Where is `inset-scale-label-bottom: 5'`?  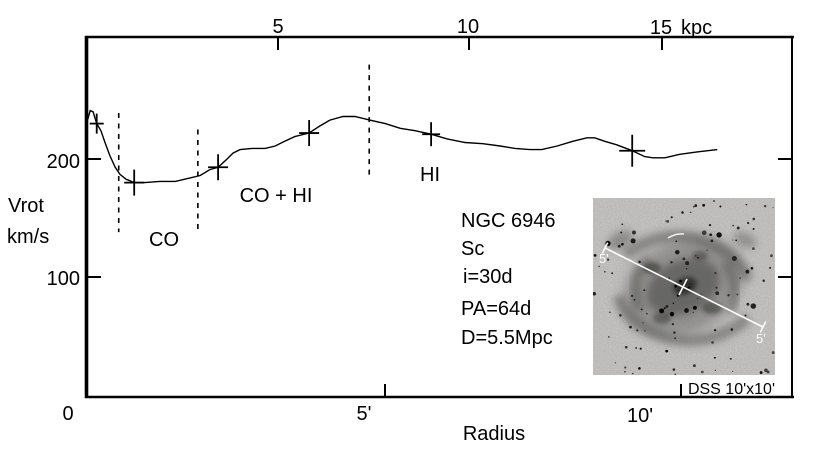
inset-scale-label-bottom: 5' is located at coordinates (761, 338).